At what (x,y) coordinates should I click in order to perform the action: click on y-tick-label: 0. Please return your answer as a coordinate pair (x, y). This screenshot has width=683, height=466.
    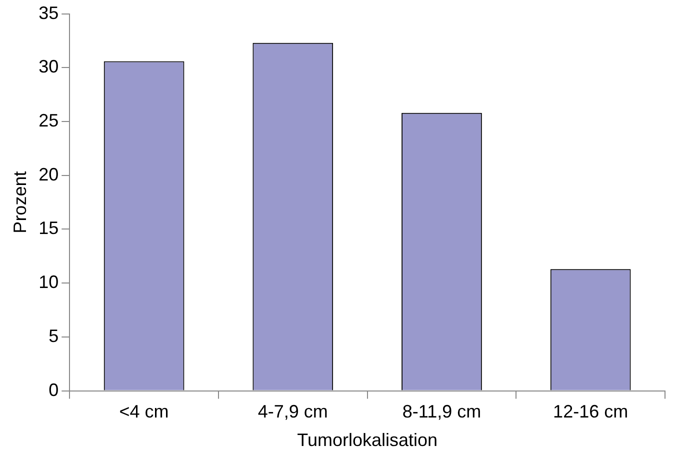
    Looking at the image, I should click on (53, 390).